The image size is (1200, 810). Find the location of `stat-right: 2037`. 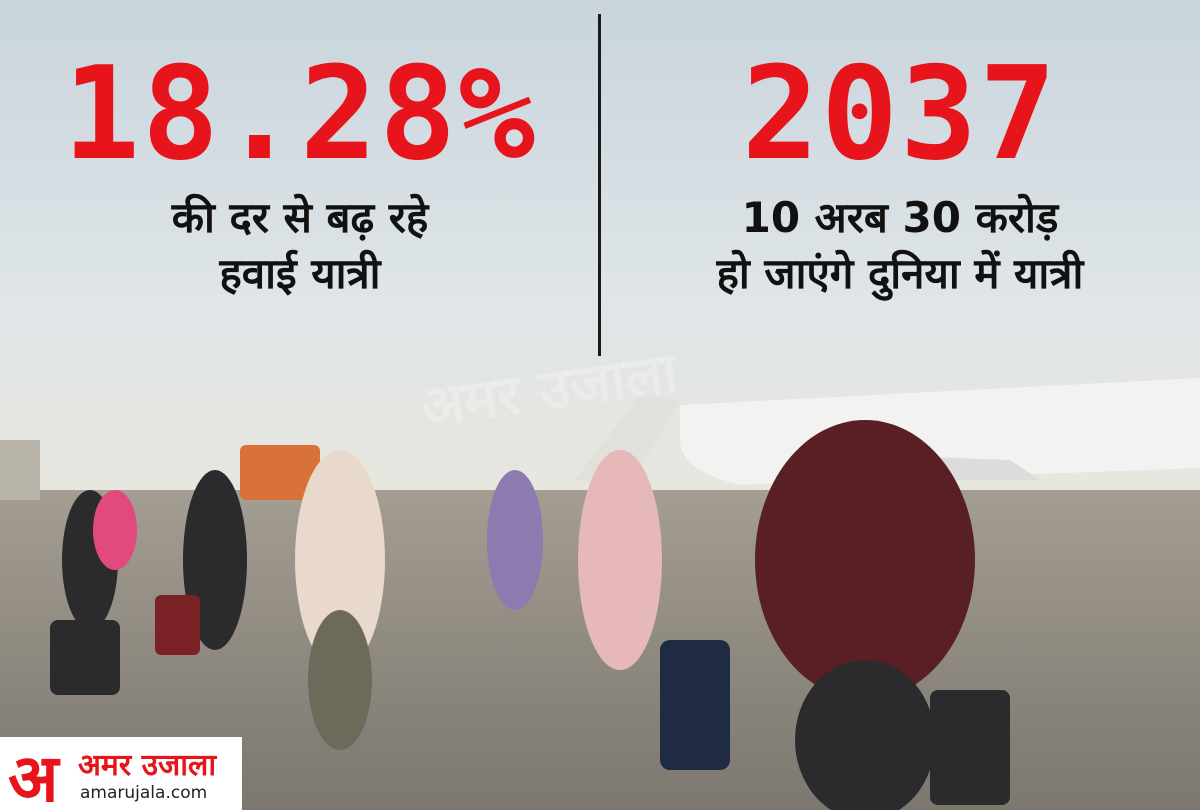

stat-right: 2037 is located at coordinates (900, 114).